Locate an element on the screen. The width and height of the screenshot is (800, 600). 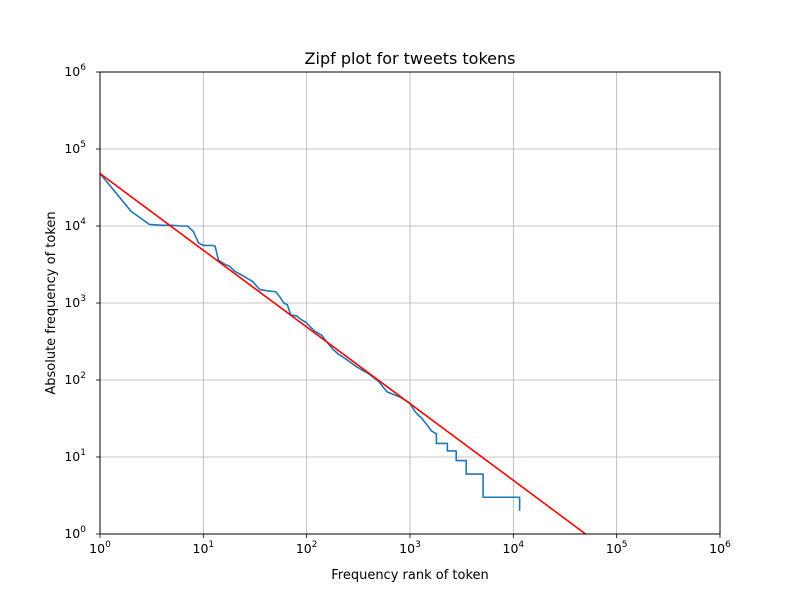
y-tick-label: 105 is located at coordinates (75, 148).